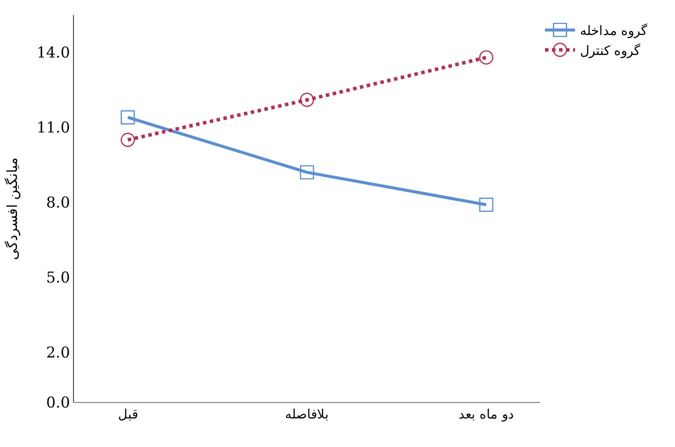  What do you see at coordinates (53, 127) in the screenshot?
I see `y-tick-label: 11.0` at bounding box center [53, 127].